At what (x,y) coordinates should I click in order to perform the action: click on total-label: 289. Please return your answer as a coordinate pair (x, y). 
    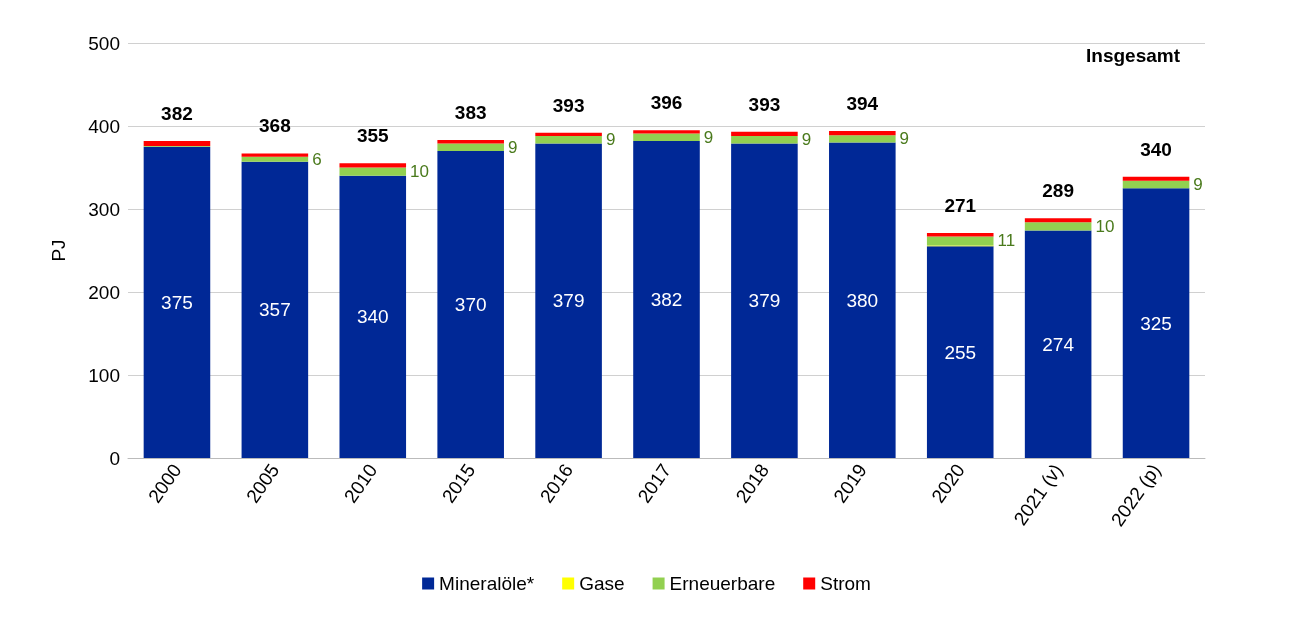
    Looking at the image, I should click on (1058, 191).